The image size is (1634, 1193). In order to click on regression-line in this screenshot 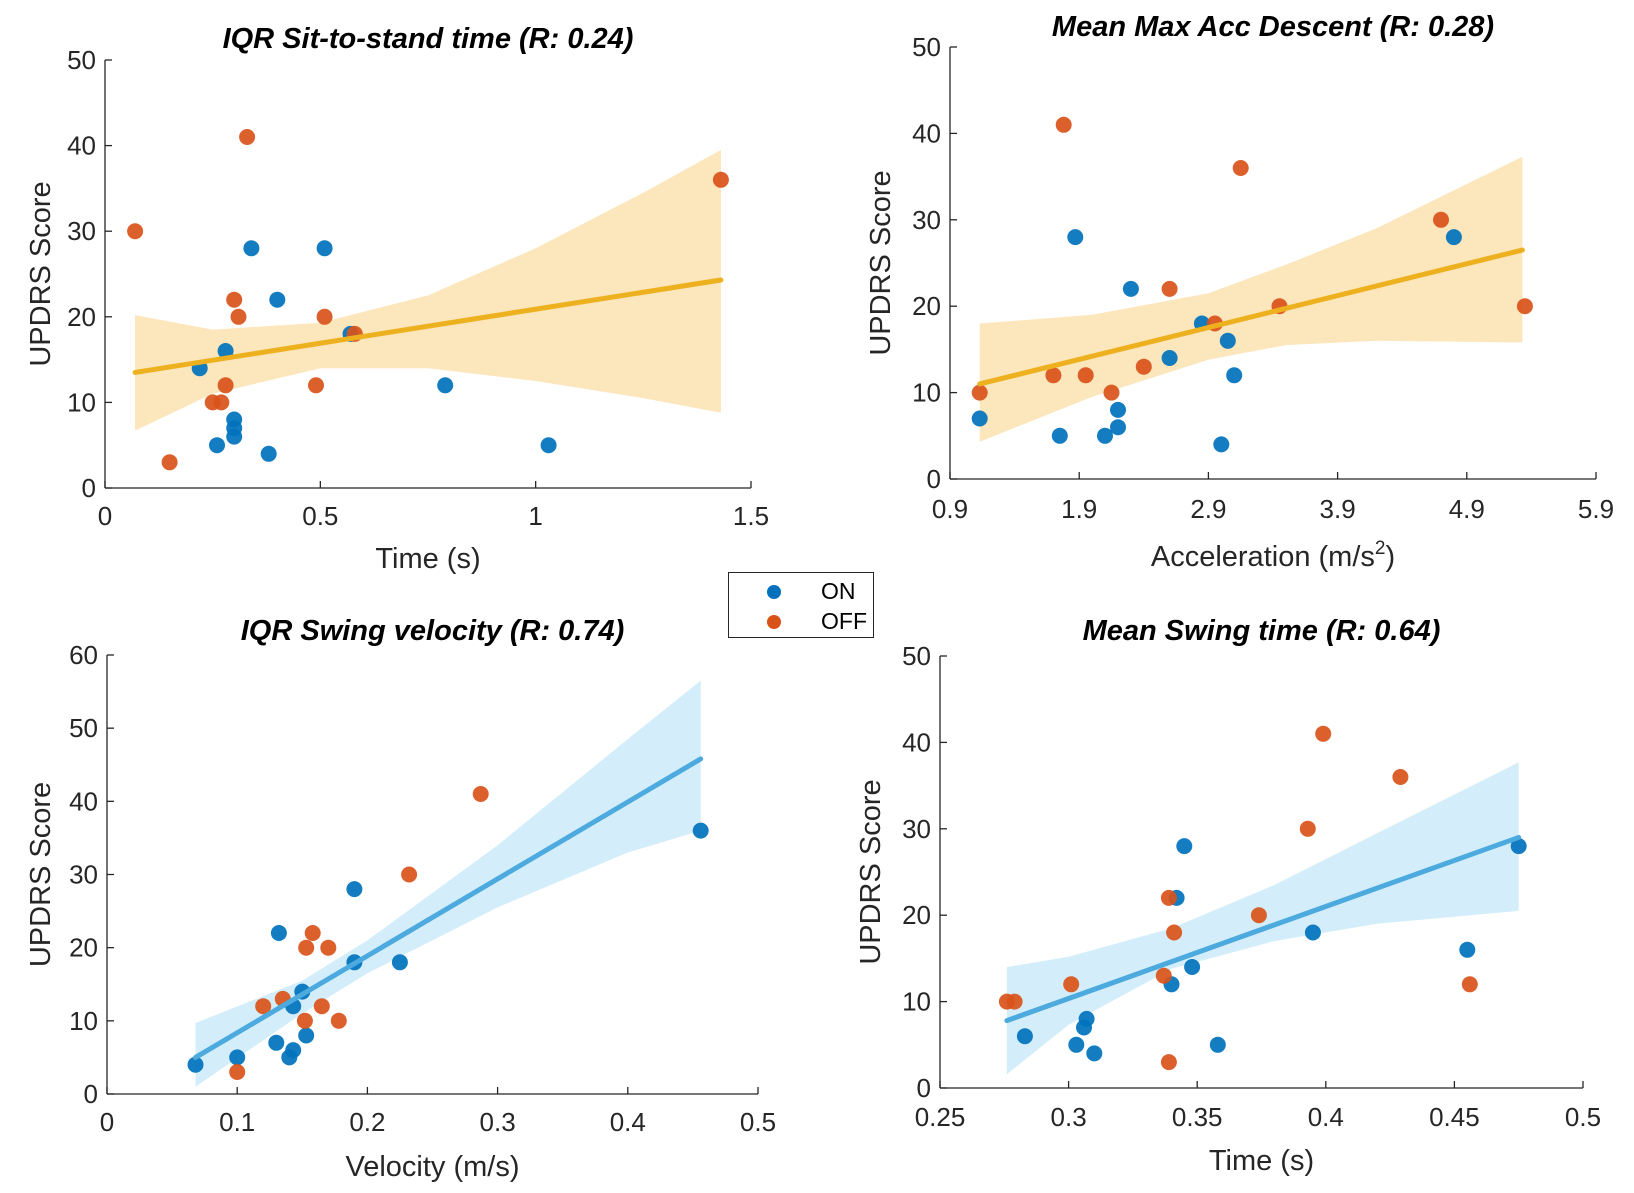, I will do `click(428, 326)`.